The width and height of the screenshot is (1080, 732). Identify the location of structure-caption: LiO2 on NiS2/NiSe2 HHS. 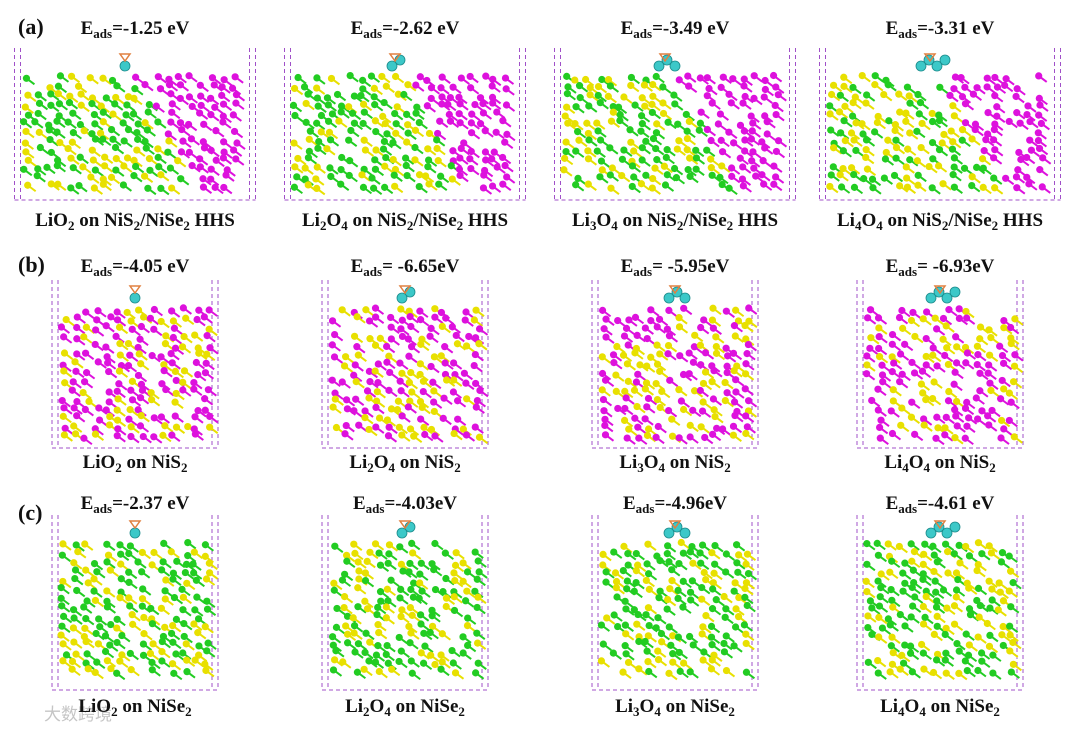
(135, 221).